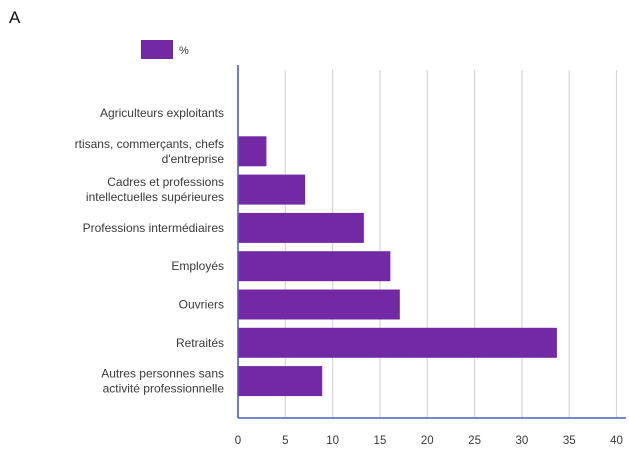 This screenshot has width=629, height=450. I want to click on x-tick-label: 10, so click(332, 441).